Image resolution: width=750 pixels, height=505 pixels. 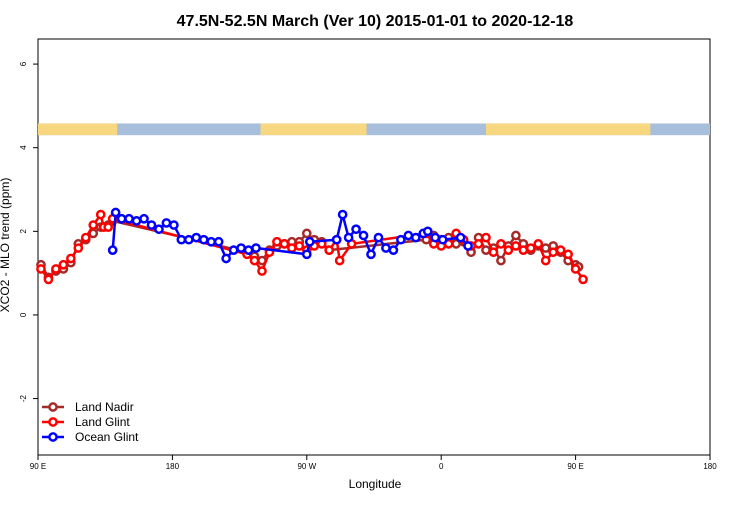 I want to click on y-tick-label: 4, so click(x=23, y=147).